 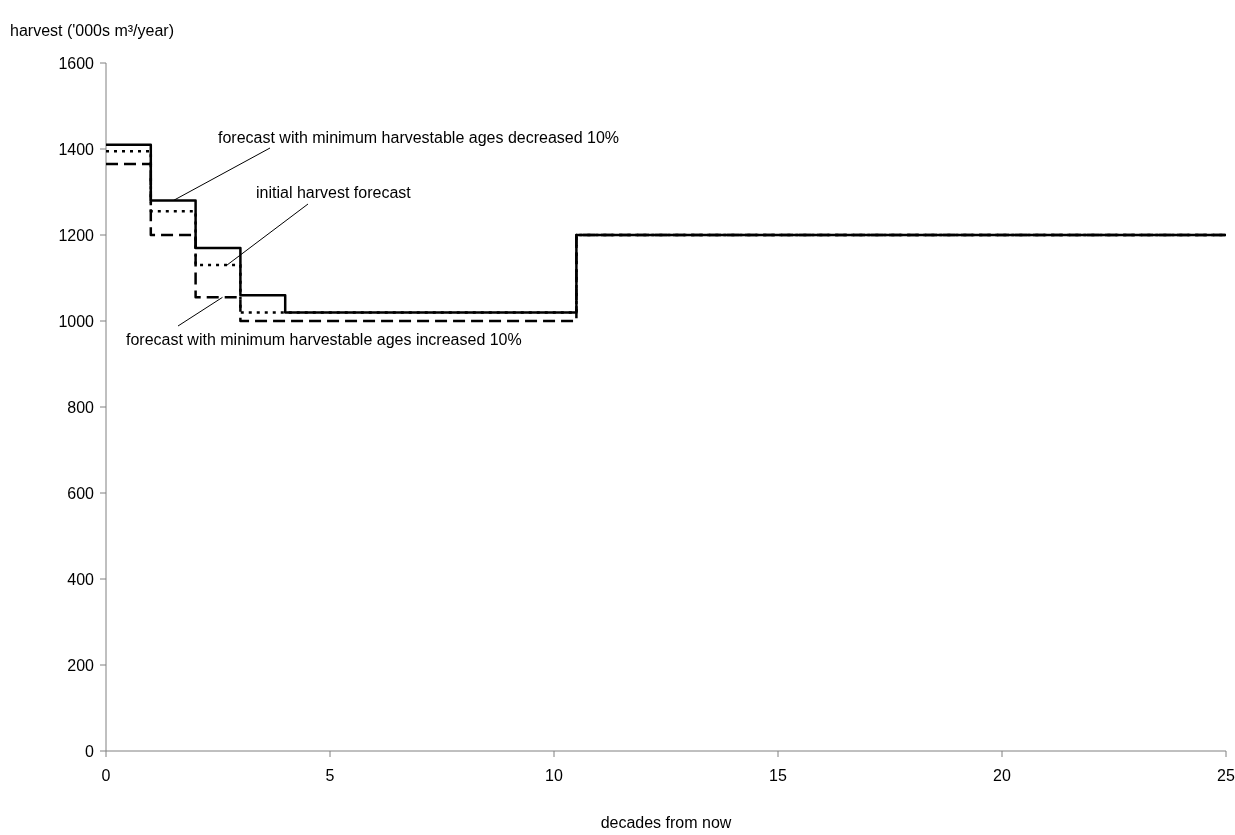 I want to click on x-tick-label: 20, so click(x=1002, y=775).